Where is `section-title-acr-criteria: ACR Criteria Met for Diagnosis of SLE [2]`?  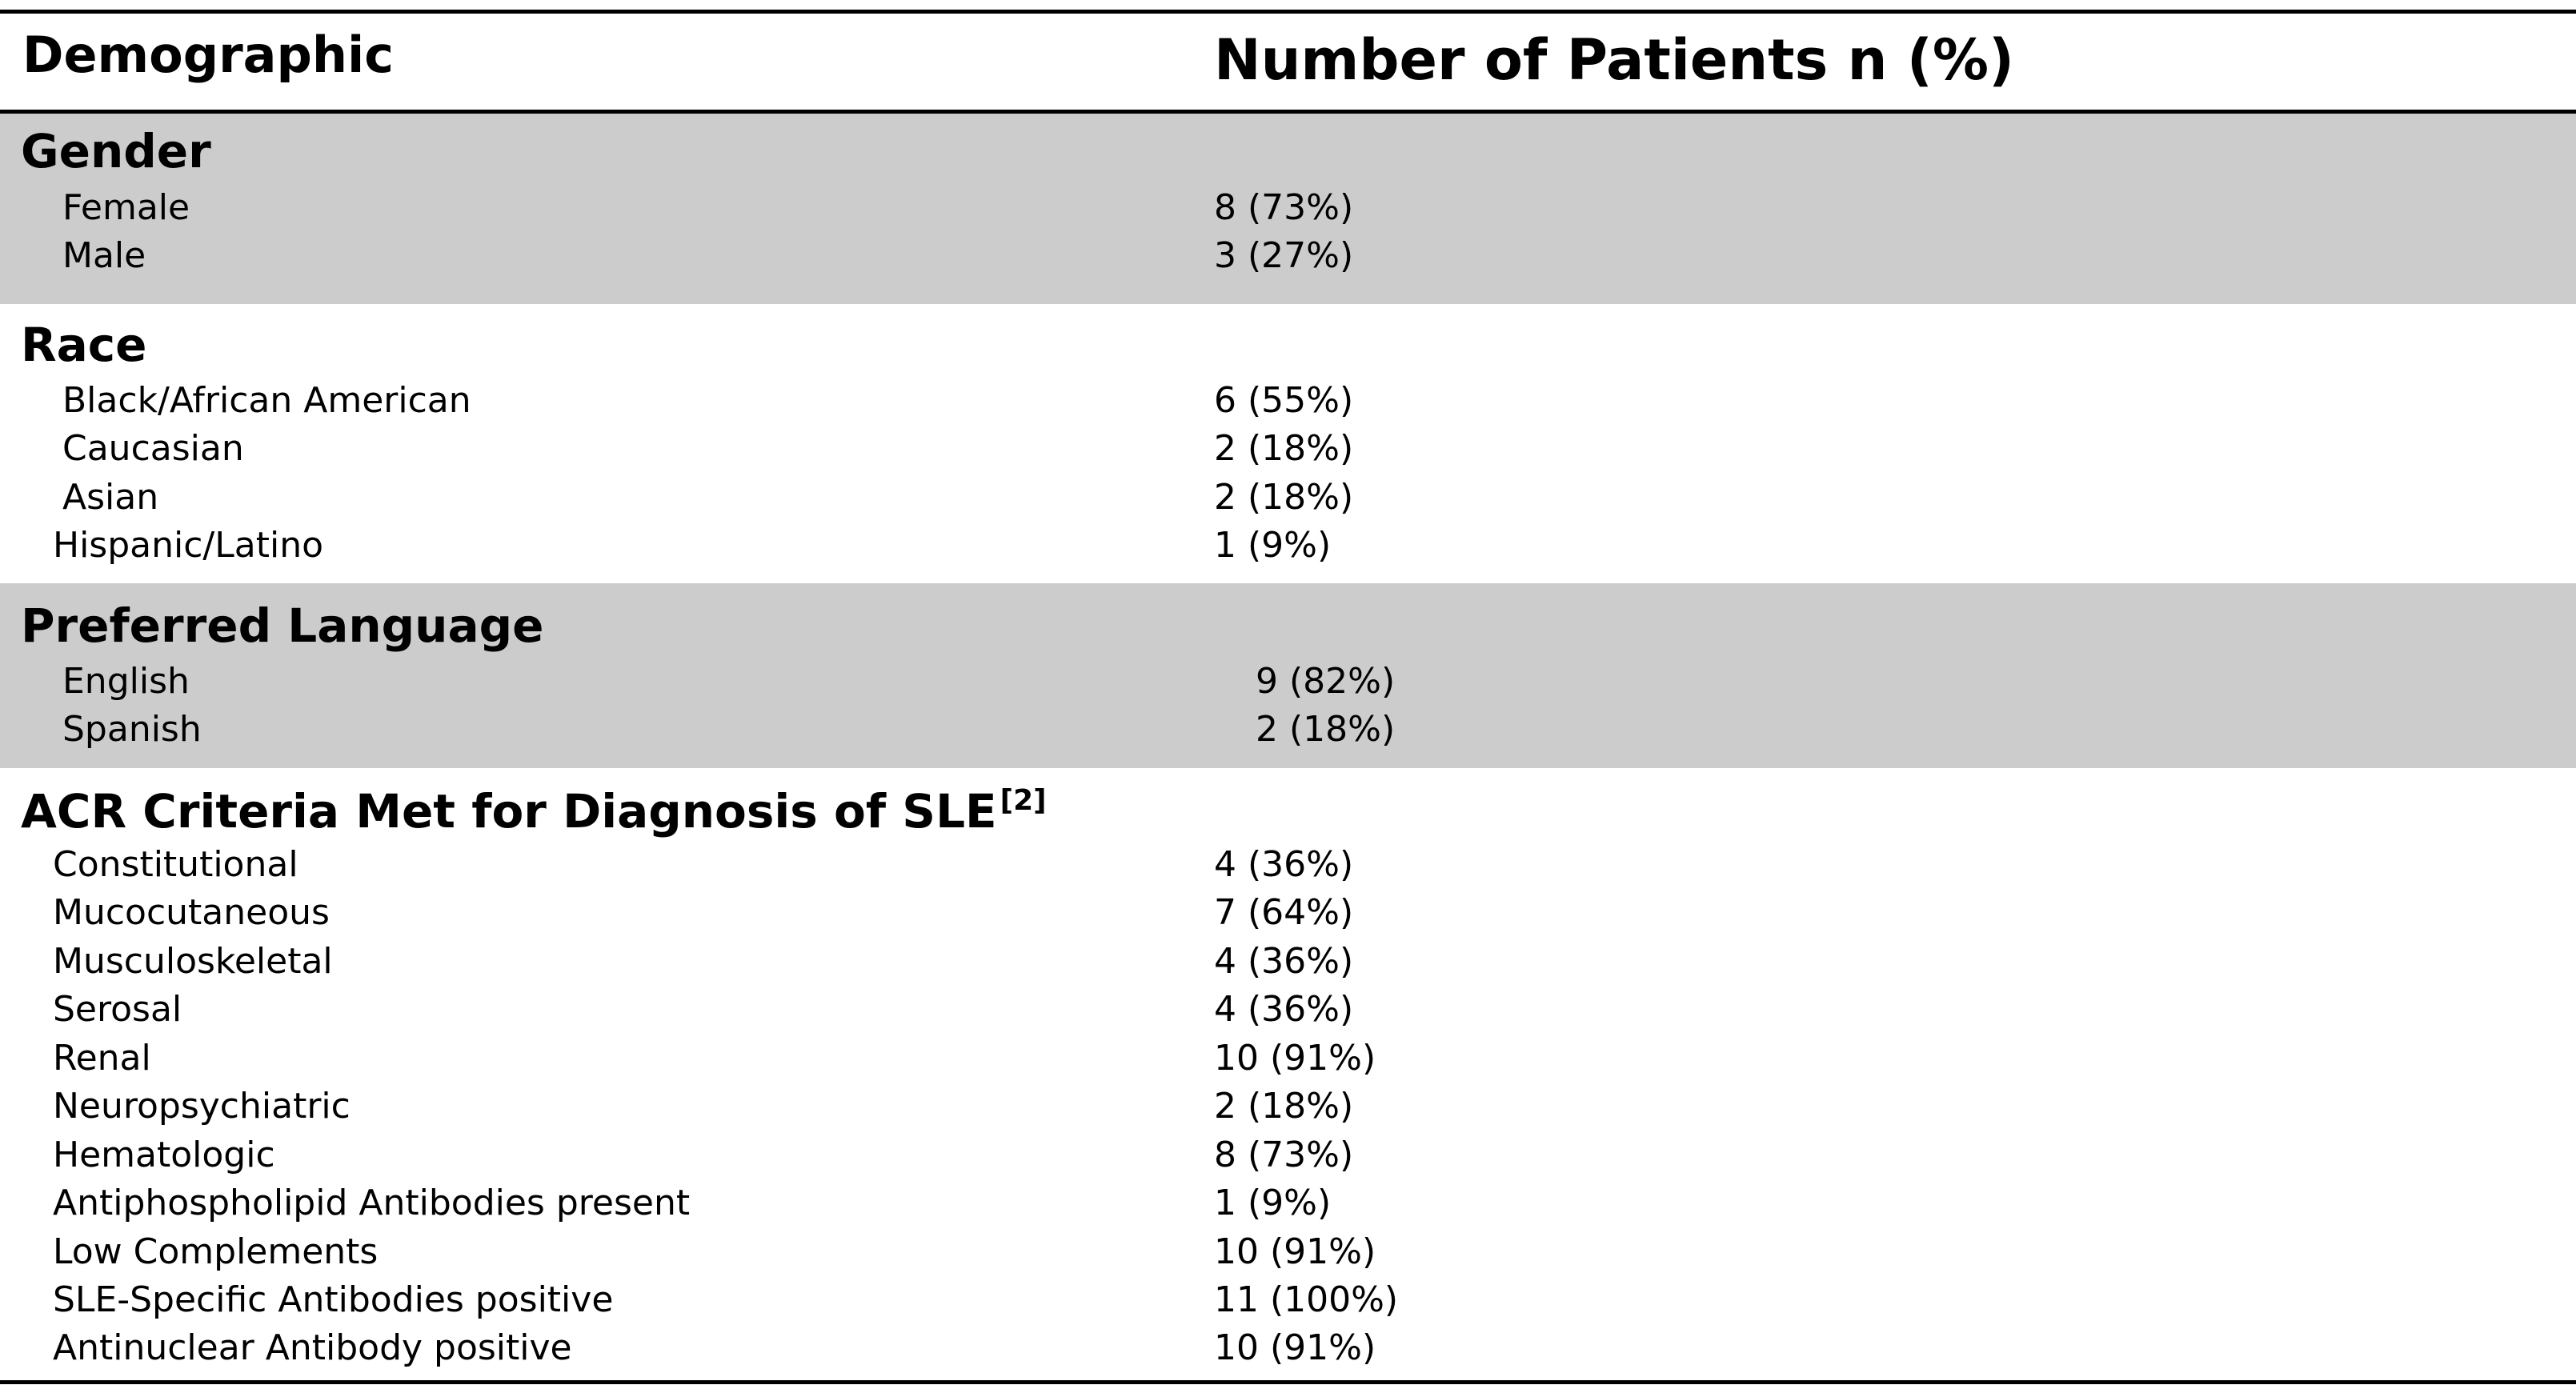 section-title-acr-criteria: ACR Criteria Met for Diagnosis of SLE [2] is located at coordinates (534, 811).